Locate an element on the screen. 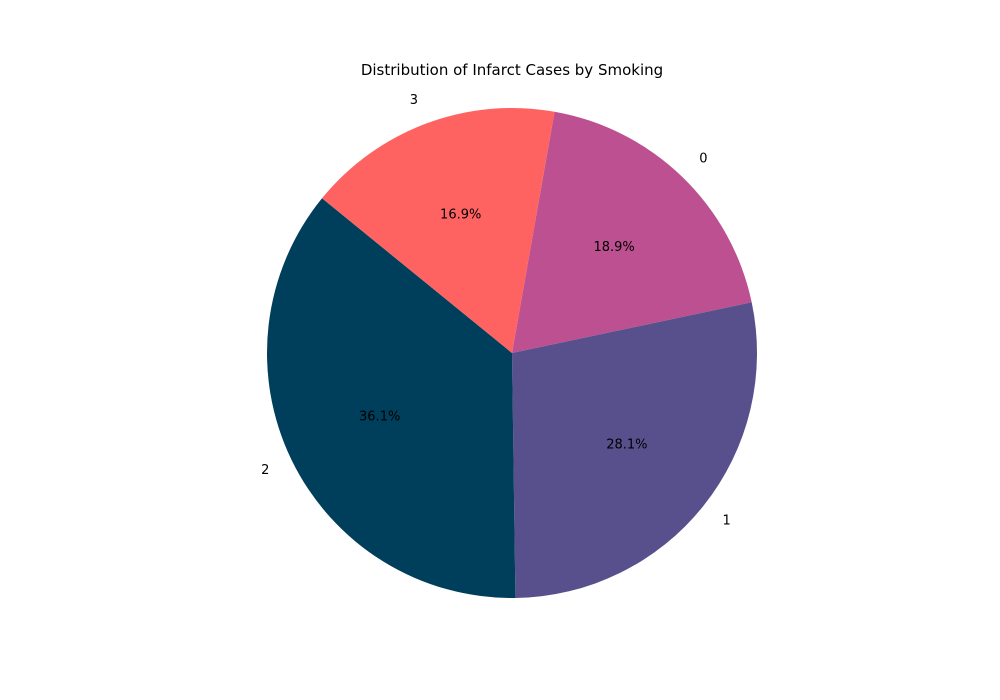 This screenshot has width=1000, height=700. pie-percent-label-2: 36.1% is located at coordinates (379, 417).